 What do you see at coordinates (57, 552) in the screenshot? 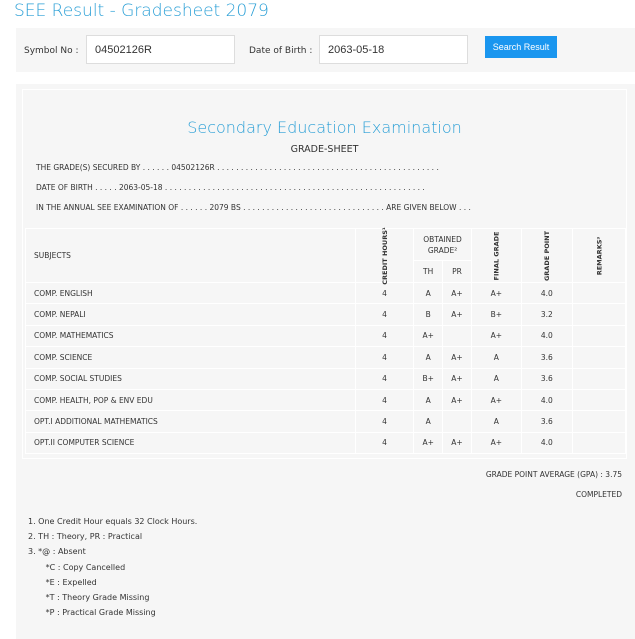
I see `note: 3. *@ : Absent` at bounding box center [57, 552].